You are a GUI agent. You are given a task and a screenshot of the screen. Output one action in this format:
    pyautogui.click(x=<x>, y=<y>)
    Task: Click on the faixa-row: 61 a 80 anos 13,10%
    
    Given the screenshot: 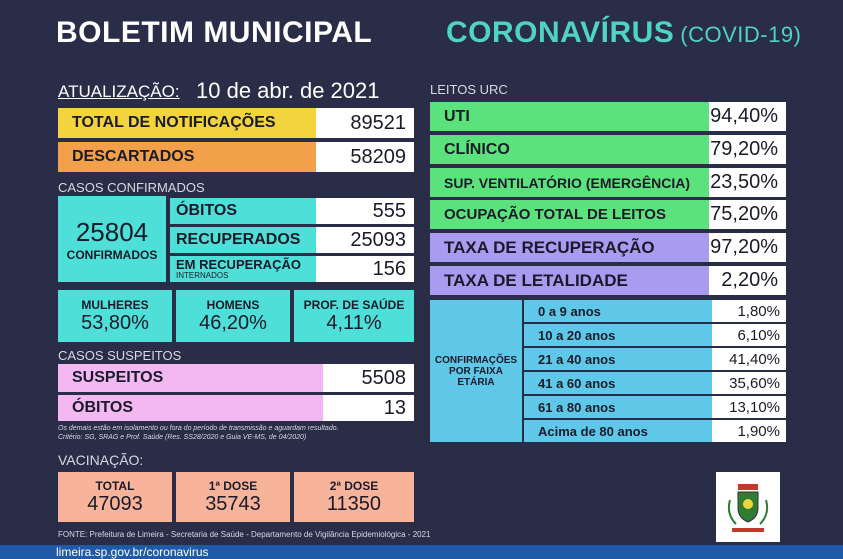 What is the action you would take?
    pyautogui.click(x=655, y=407)
    